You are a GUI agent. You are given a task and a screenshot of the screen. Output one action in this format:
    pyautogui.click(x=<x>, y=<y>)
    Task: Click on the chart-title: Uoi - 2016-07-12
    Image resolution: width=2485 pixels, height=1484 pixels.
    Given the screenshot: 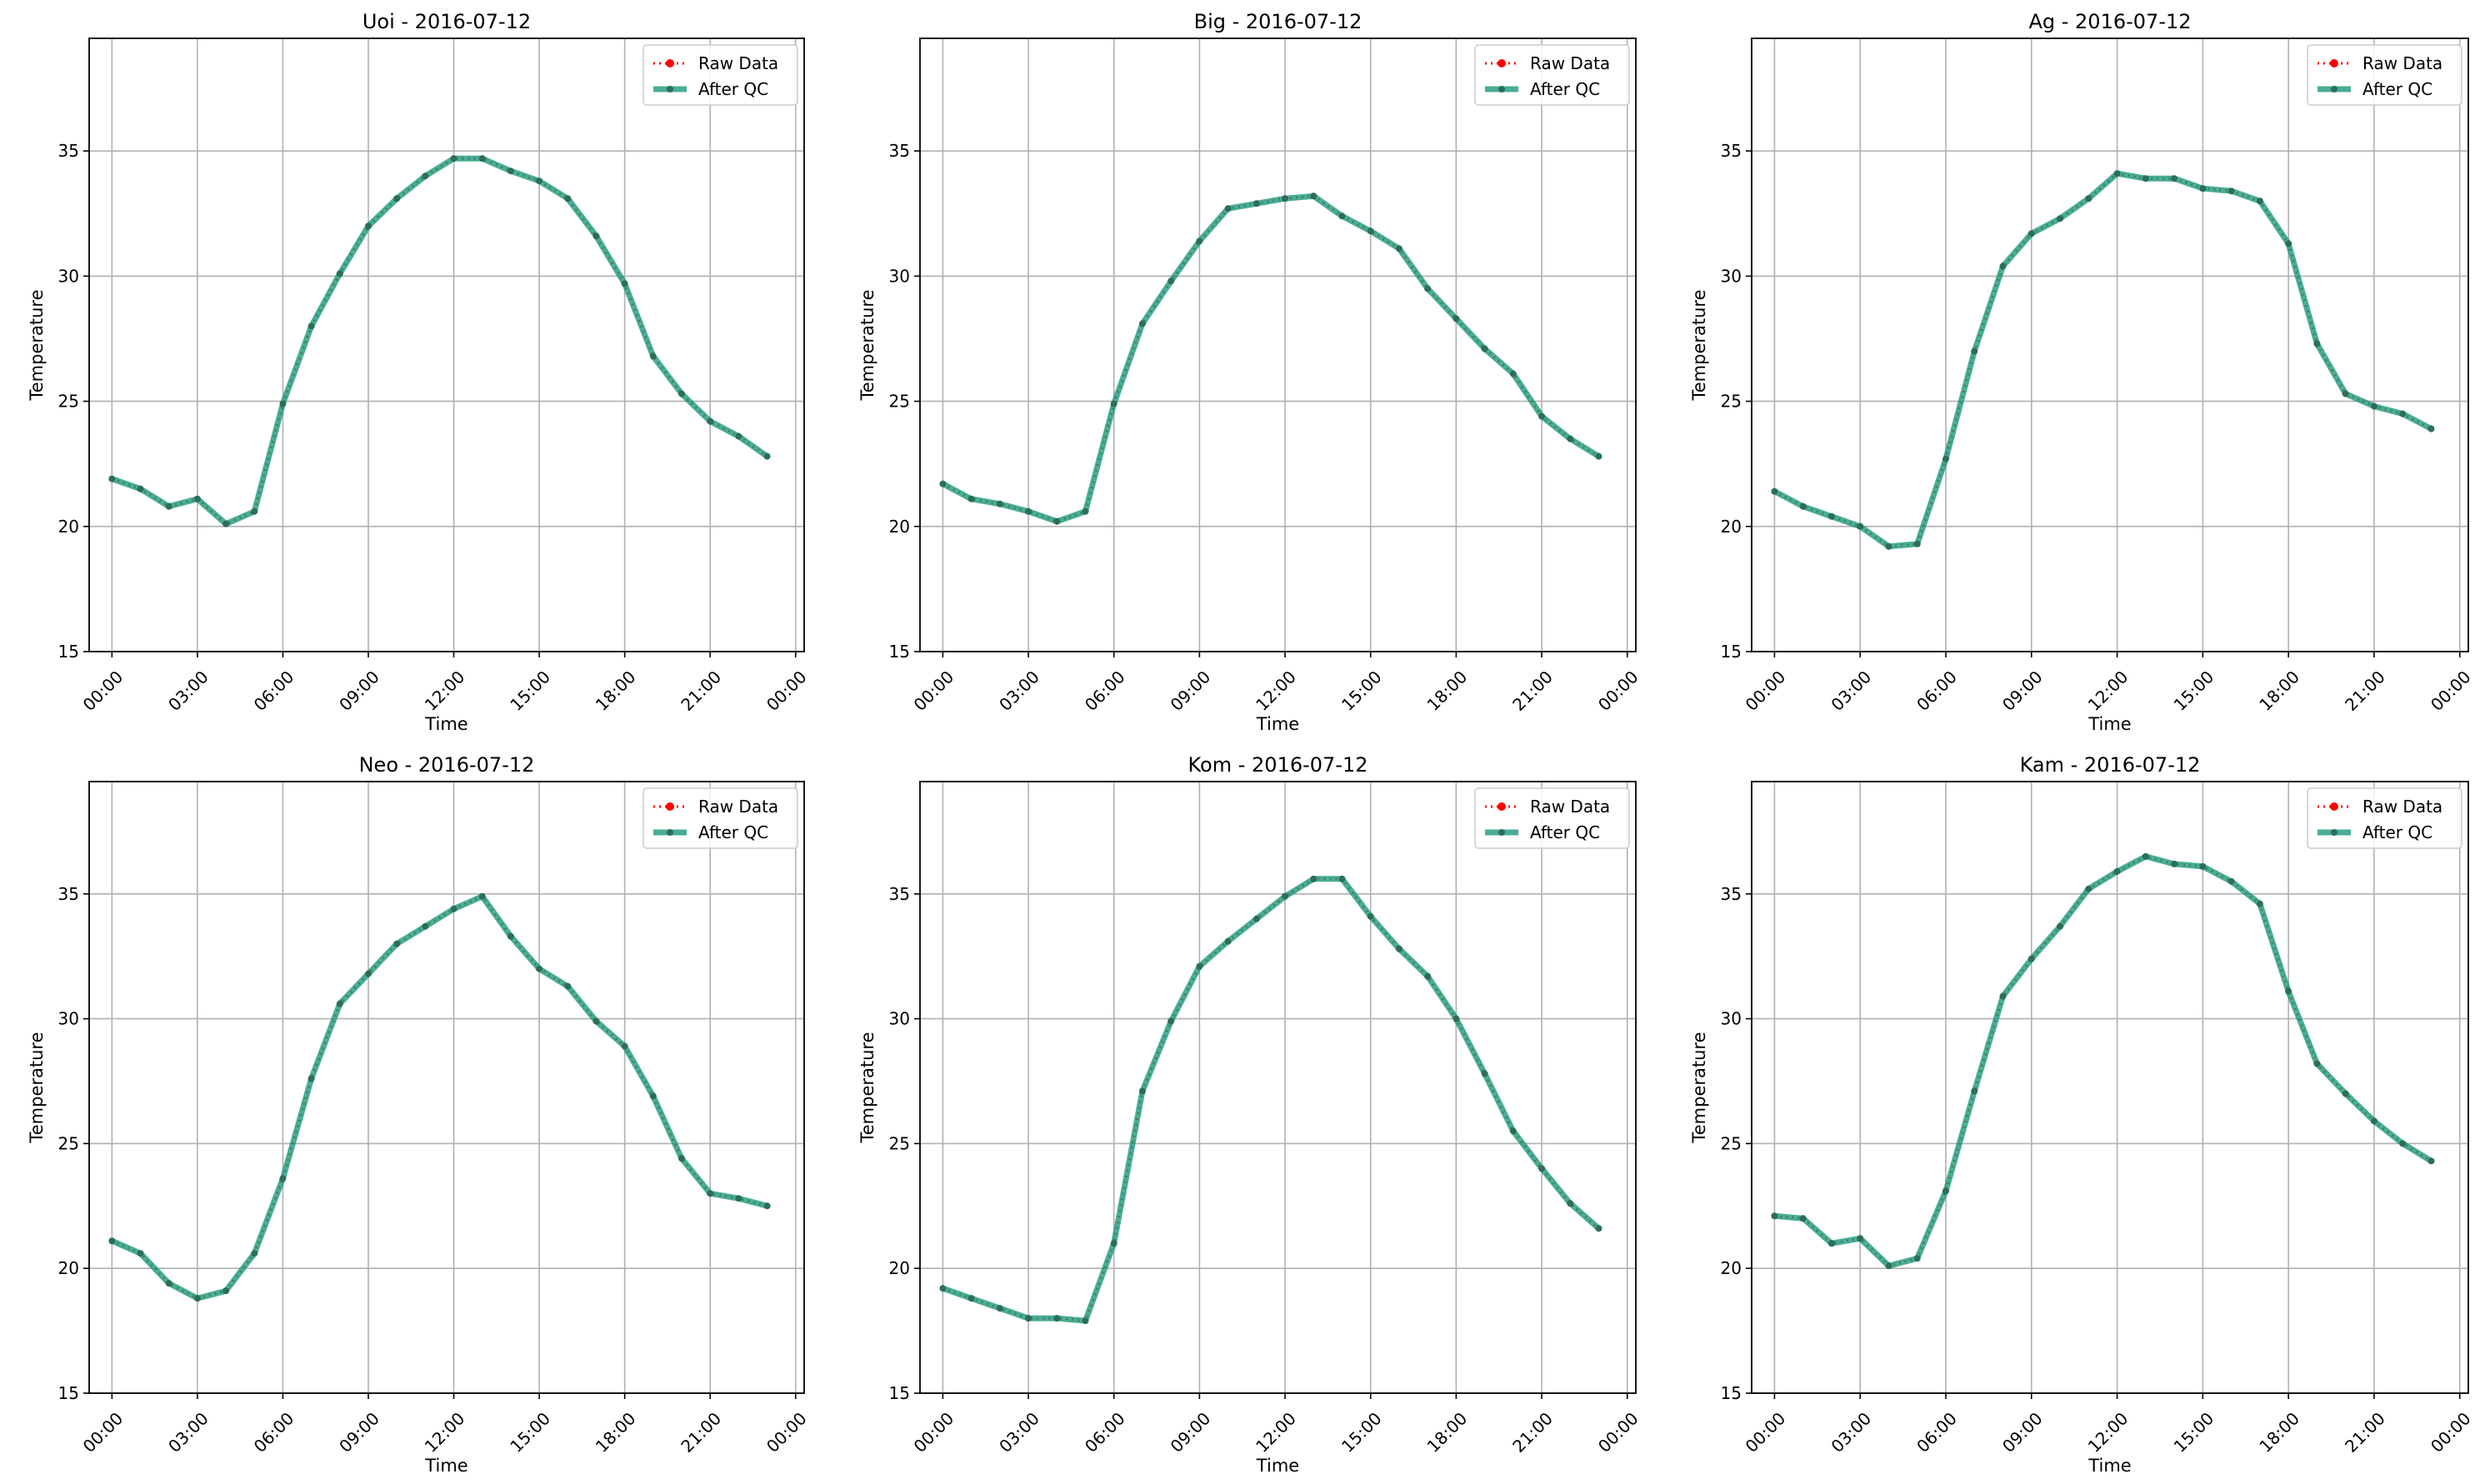 What is the action you would take?
    pyautogui.click(x=446, y=21)
    